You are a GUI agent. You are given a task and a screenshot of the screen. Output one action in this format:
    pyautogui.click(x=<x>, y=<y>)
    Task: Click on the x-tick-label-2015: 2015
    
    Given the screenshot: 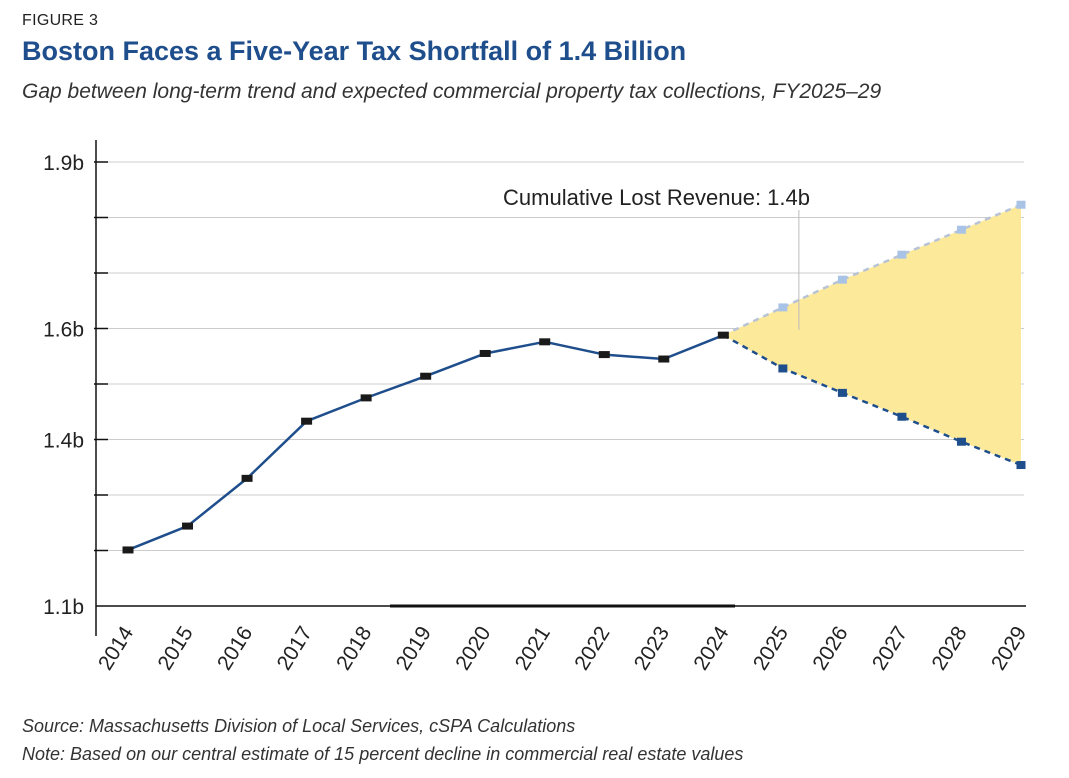 What is the action you would take?
    pyautogui.click(x=176, y=648)
    